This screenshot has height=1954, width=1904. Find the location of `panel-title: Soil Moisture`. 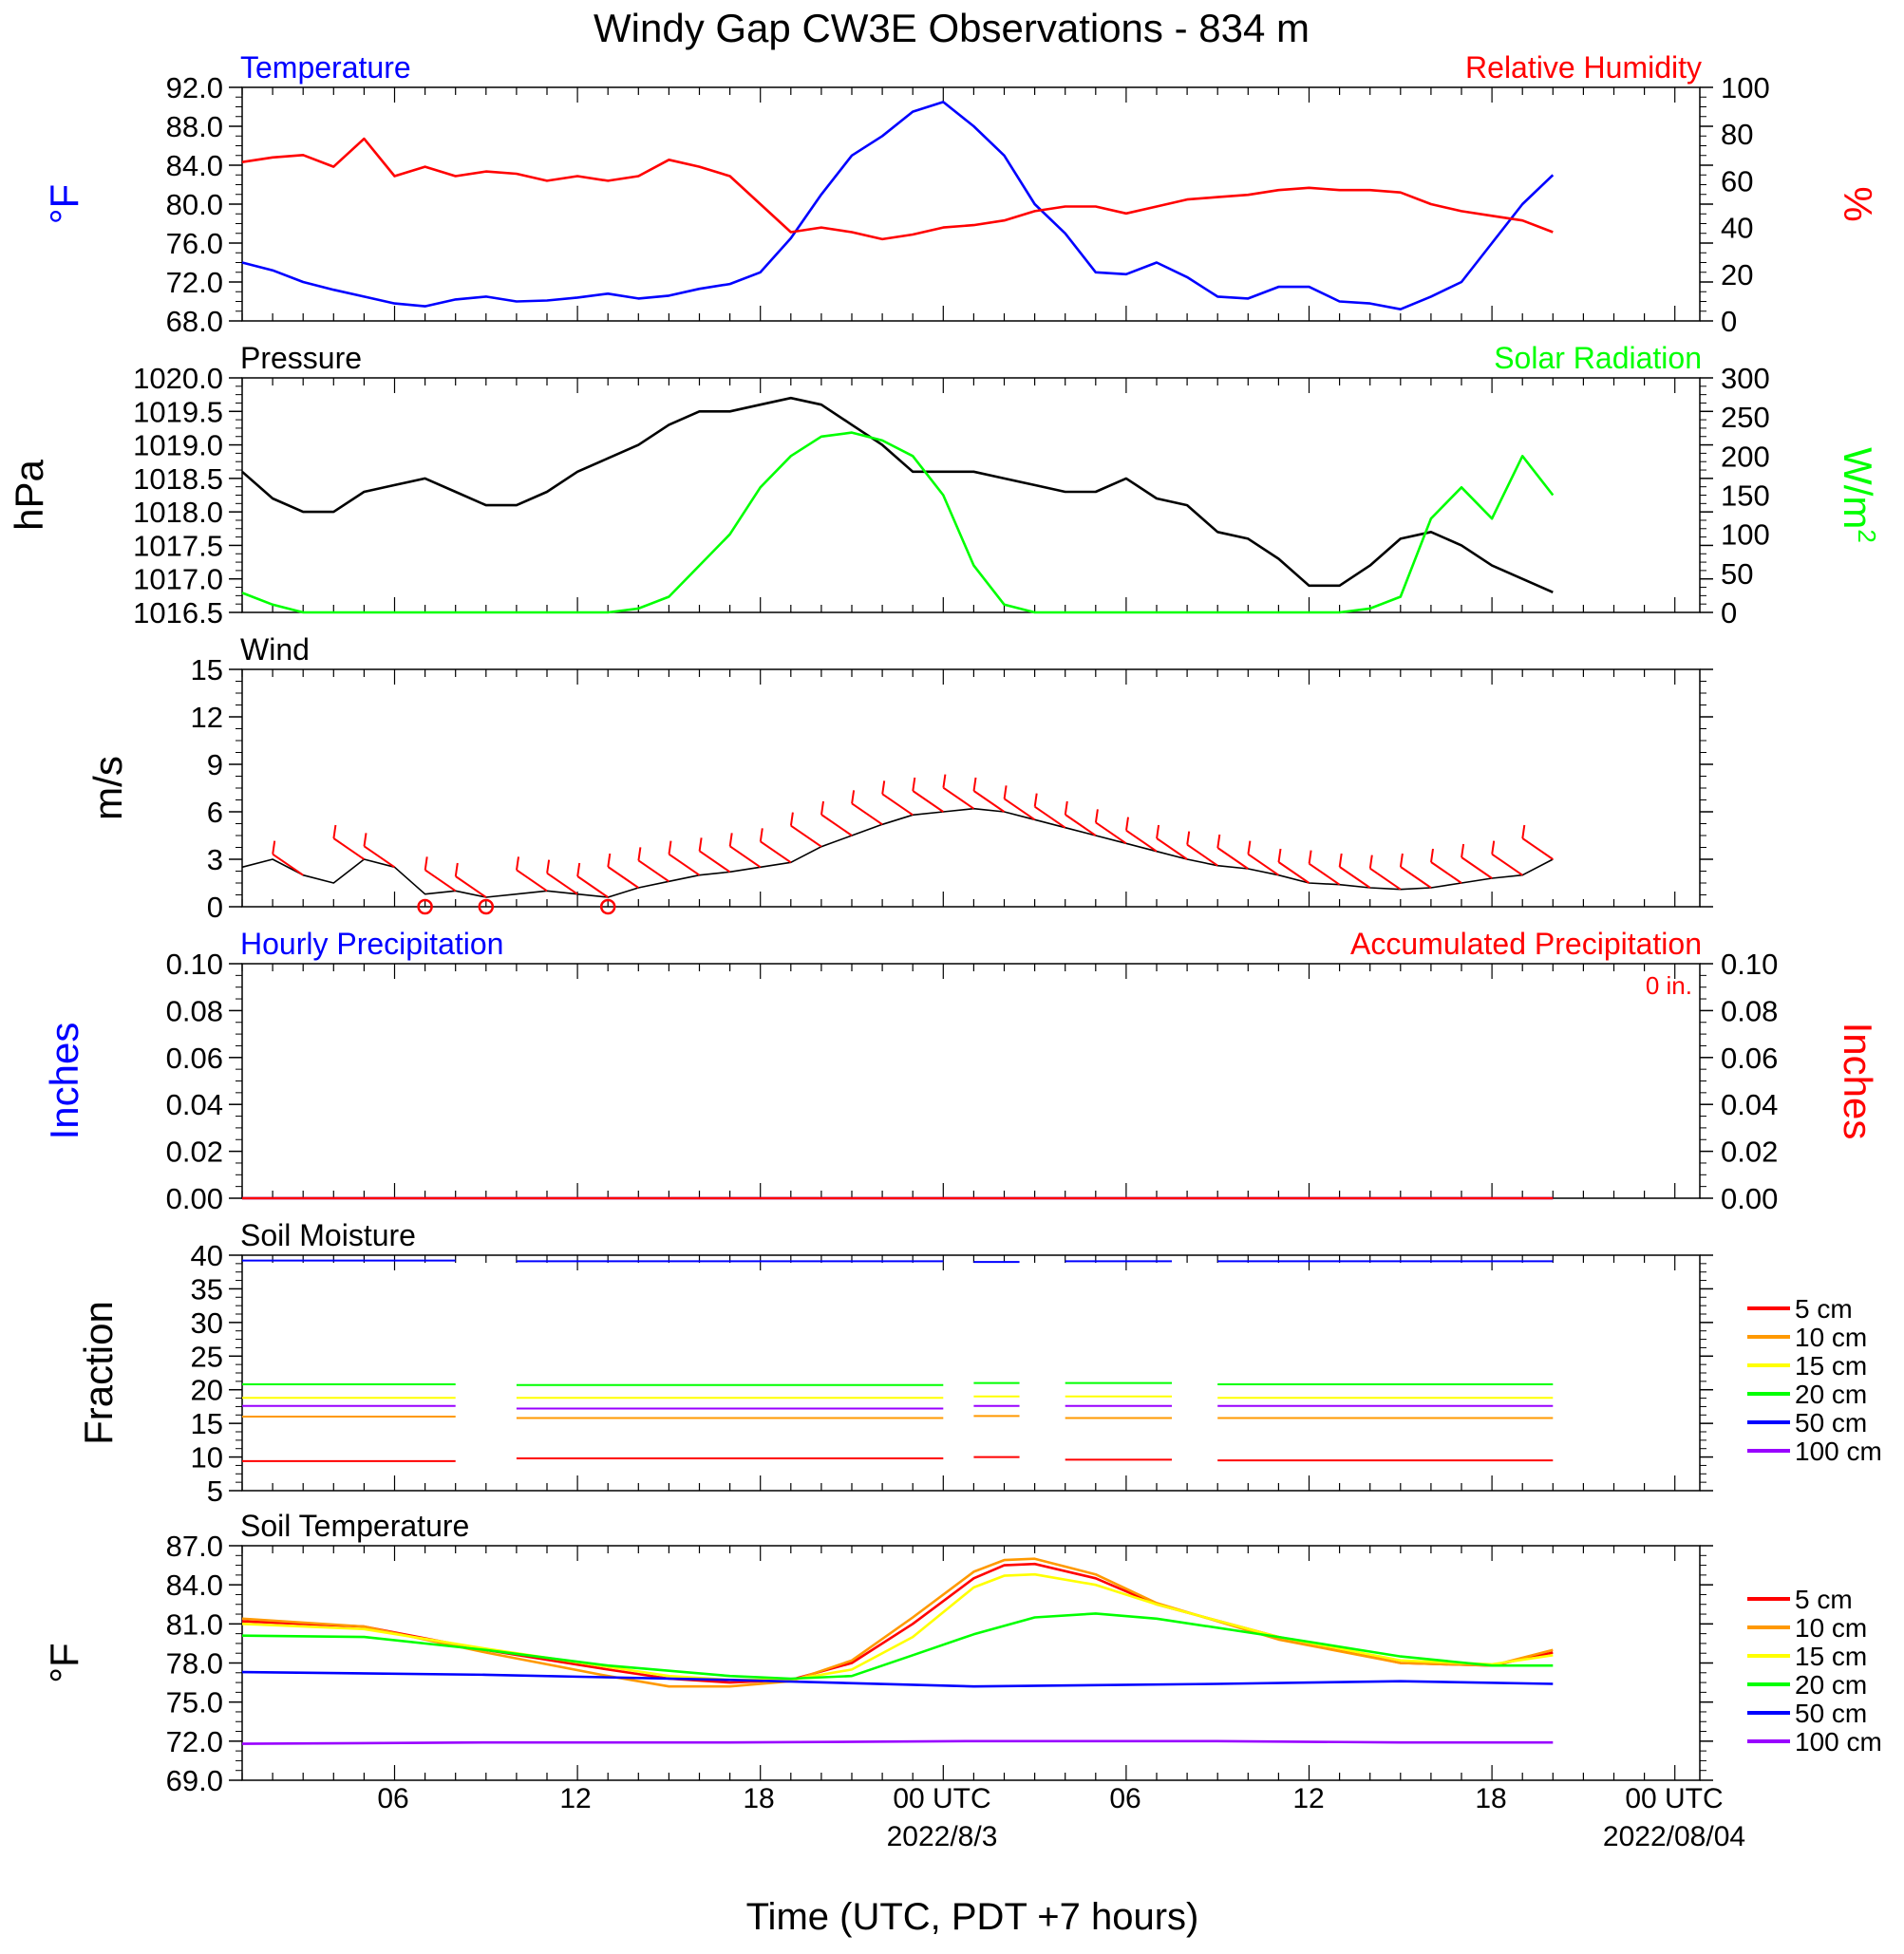

panel-title: Soil Moisture is located at coordinates (328, 1235).